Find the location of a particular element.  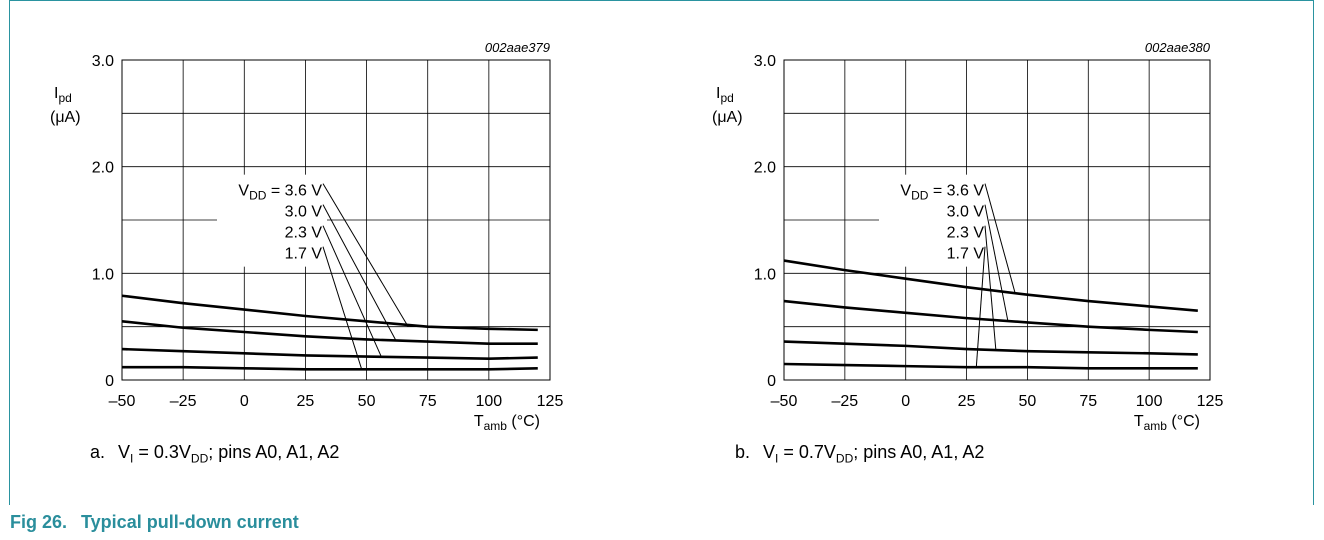

figure-number: Fig 26. is located at coordinates (39, 522).